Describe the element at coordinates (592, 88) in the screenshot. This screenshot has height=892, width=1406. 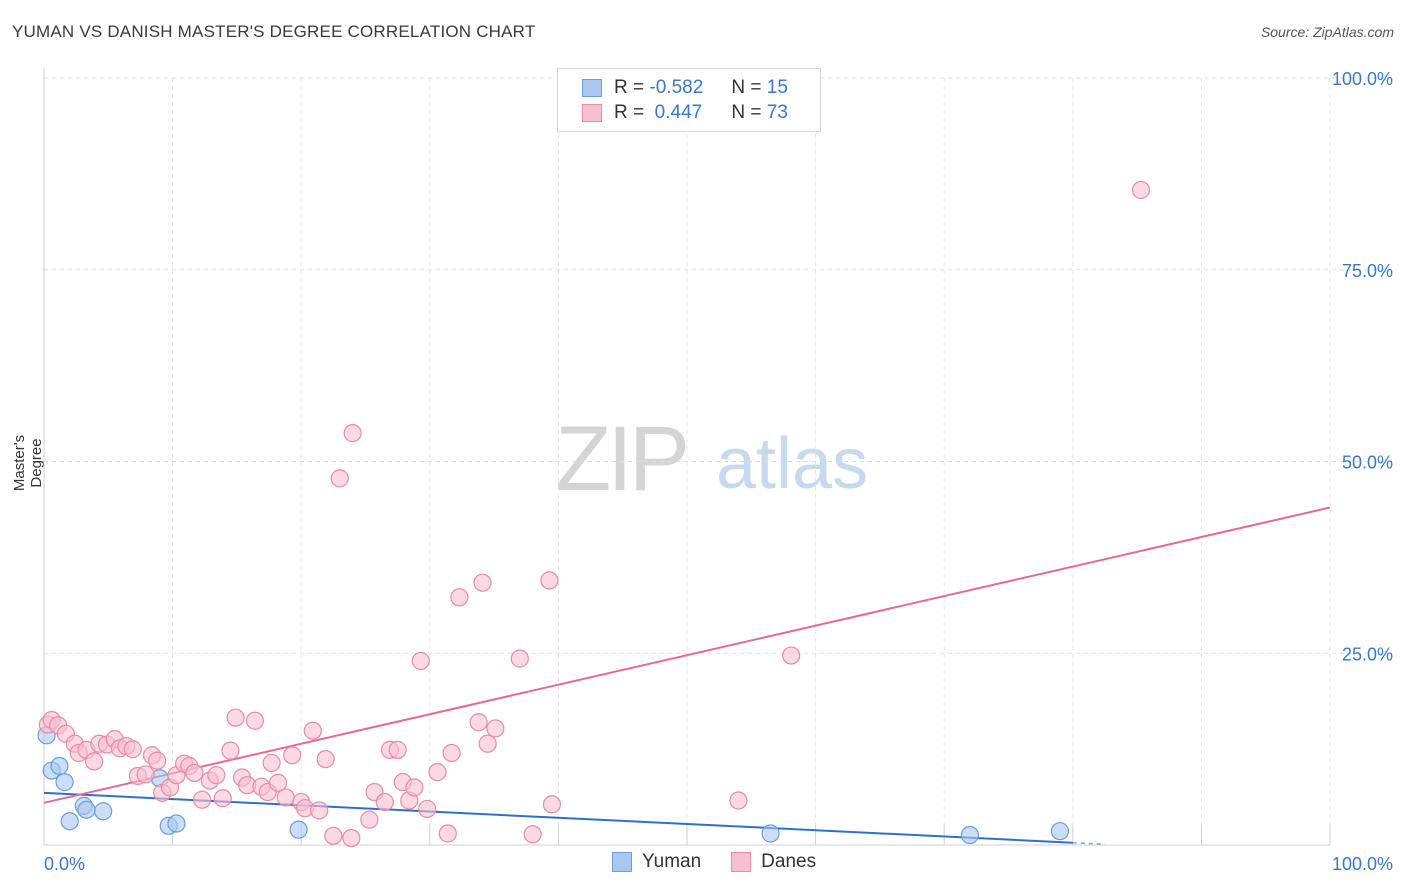
I see `legend-swatch-yuman` at that location.